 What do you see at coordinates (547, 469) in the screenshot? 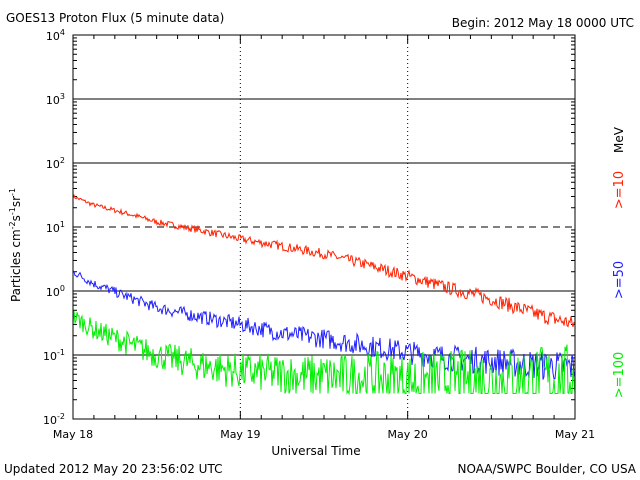
I see `source-credit: NOAA/SWPC Boulder, CO USA` at bounding box center [547, 469].